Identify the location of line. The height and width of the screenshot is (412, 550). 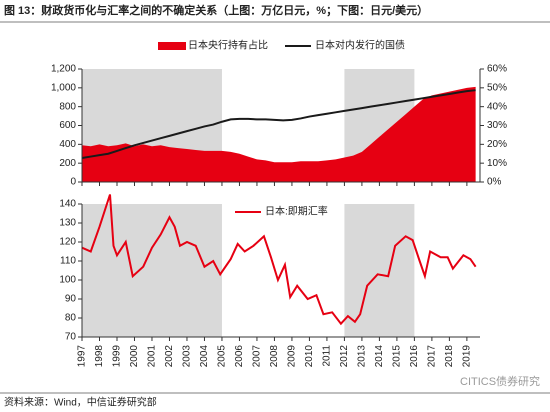
(278, 124).